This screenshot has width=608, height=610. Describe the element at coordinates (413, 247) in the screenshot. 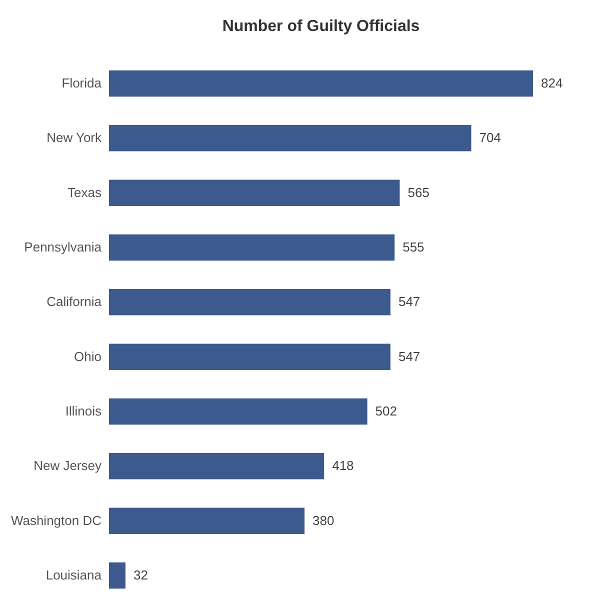

I see `data-label: 555` at that location.